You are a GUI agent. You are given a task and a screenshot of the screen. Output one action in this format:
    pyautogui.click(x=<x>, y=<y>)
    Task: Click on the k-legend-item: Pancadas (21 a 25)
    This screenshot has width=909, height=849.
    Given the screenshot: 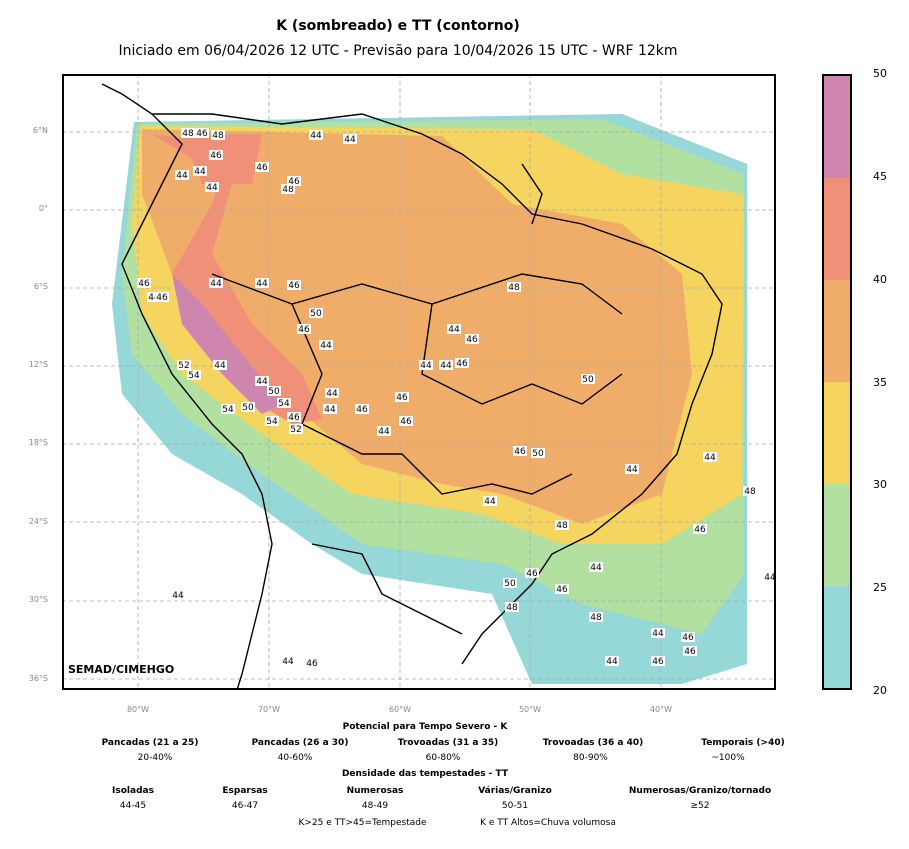 What is the action you would take?
    pyautogui.click(x=150, y=743)
    